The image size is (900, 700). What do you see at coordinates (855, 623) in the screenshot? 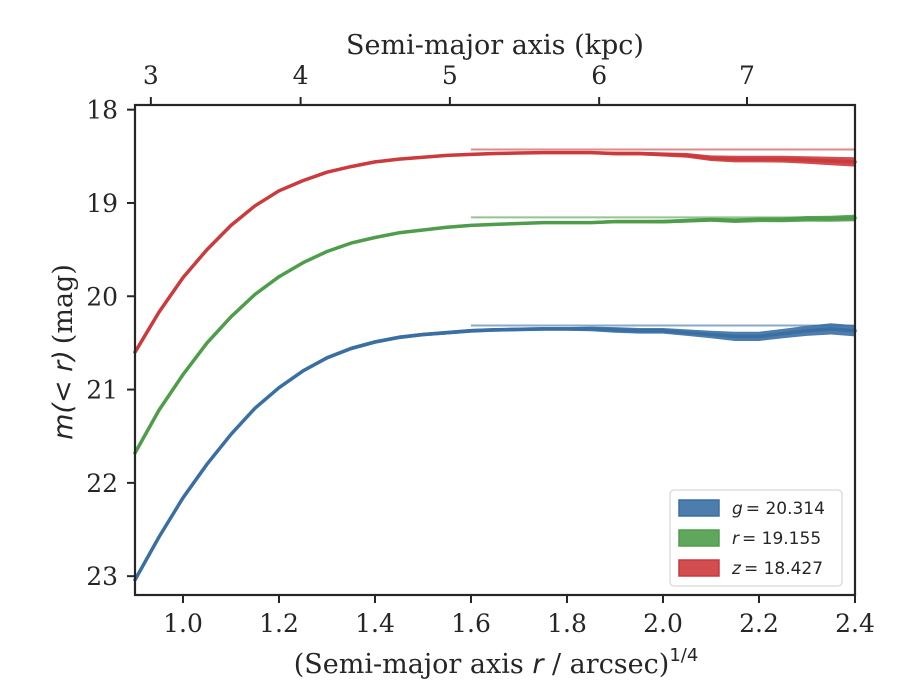
I see `x-tick-label: 2.4` at bounding box center [855, 623].